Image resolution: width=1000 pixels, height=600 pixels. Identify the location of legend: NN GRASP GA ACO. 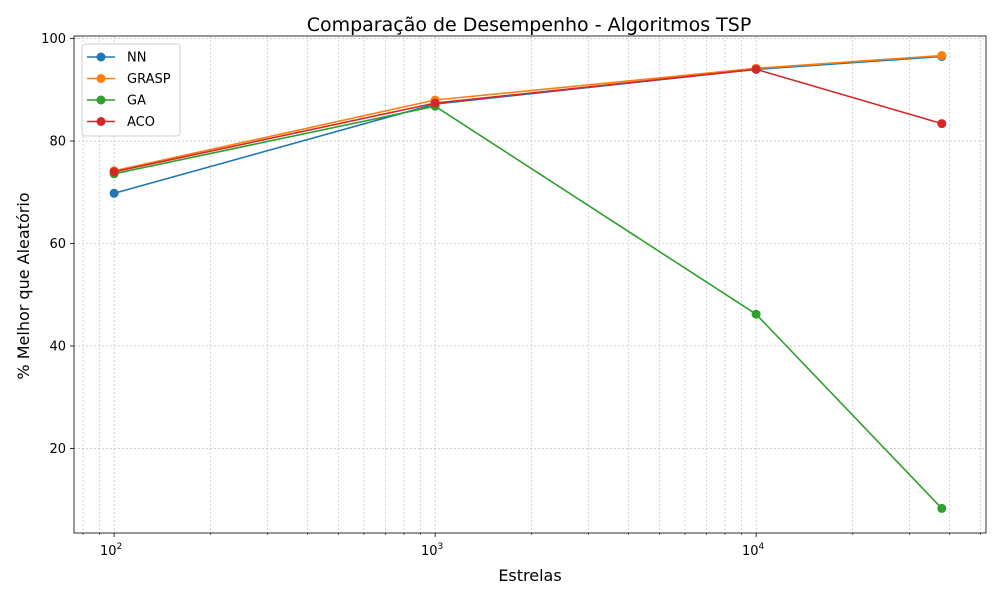
(131, 90).